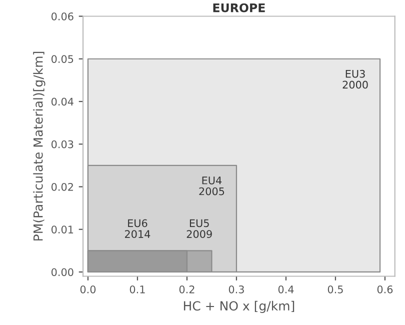 This screenshot has width=405, height=325. I want to click on x-tick-label: 0.4, so click(286, 289).